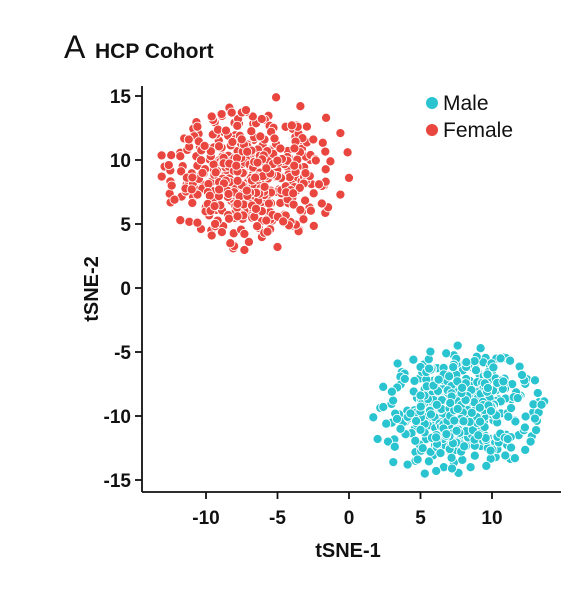 The image size is (571, 591). What do you see at coordinates (348, 551) in the screenshot?
I see `x-axis-label: tSNE-1` at bounding box center [348, 551].